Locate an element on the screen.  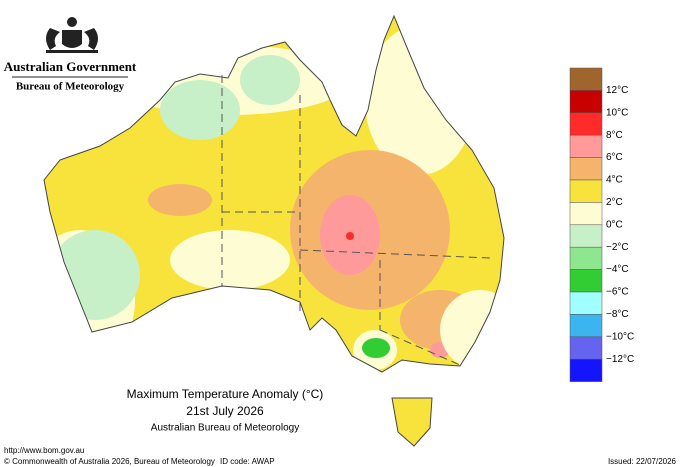
legend-label: −4°C is located at coordinates (617, 269).